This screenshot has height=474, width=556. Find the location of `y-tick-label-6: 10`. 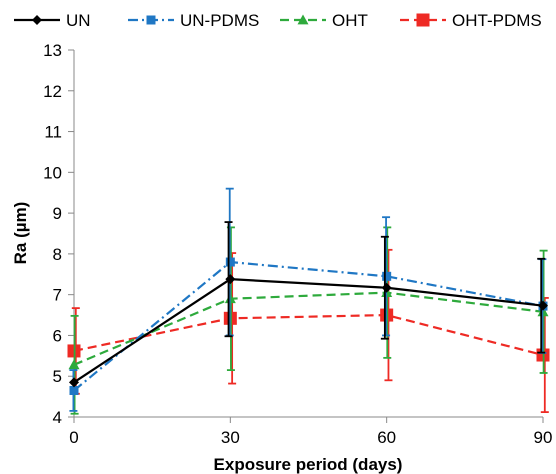

y-tick-label-6: 10 is located at coordinates (52, 172).